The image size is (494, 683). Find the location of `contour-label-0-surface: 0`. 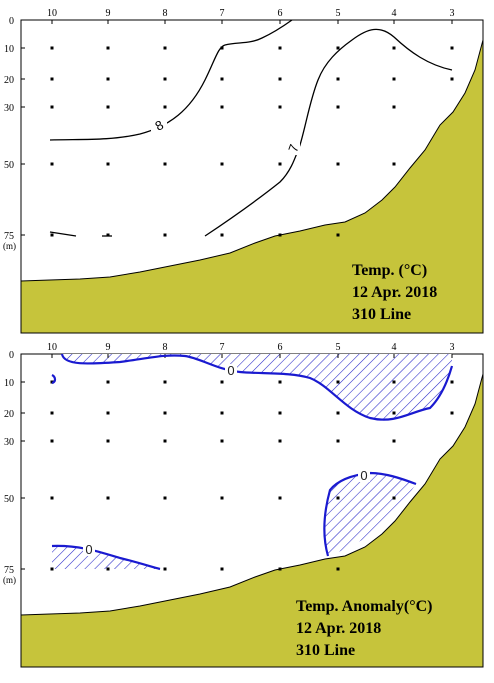

contour-label-0-surface: 0 is located at coordinates (230, 370).